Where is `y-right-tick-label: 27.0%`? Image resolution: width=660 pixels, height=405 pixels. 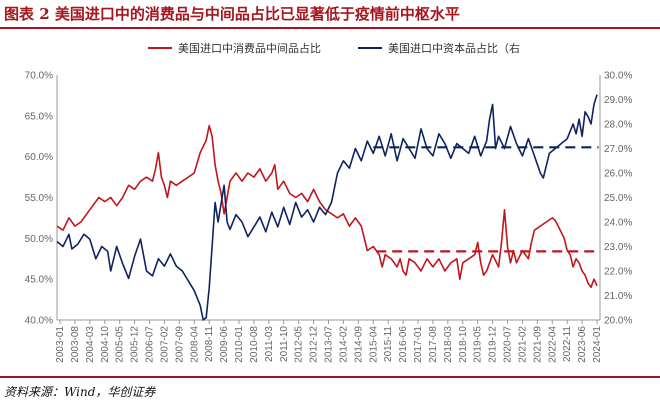
y-right-tick-label: 27.0% is located at coordinates (618, 149).